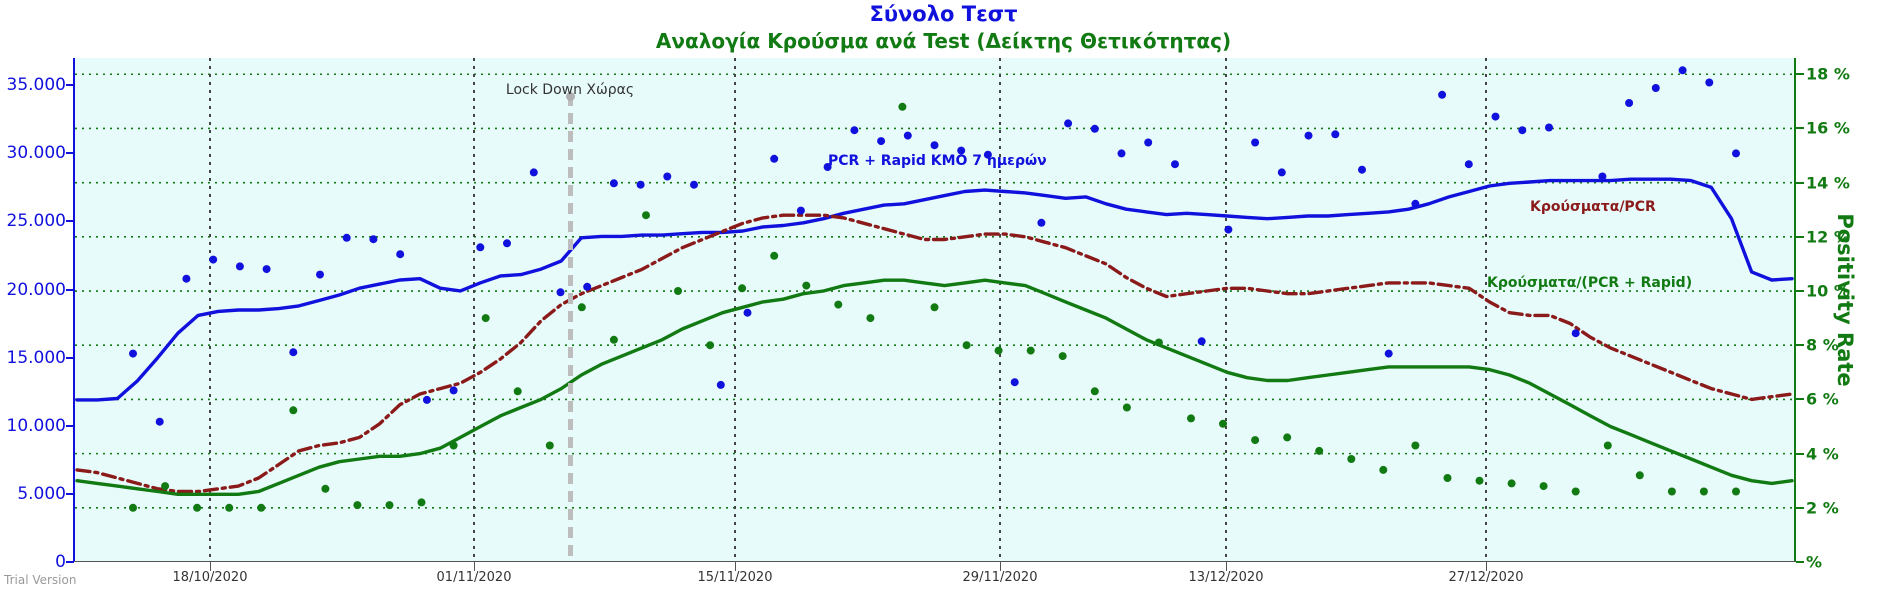 This screenshot has height=600, width=1887. What do you see at coordinates (1590, 283) in the screenshot?
I see `series-label: Κρούσματα/(PCR + Rapid)` at bounding box center [1590, 283].